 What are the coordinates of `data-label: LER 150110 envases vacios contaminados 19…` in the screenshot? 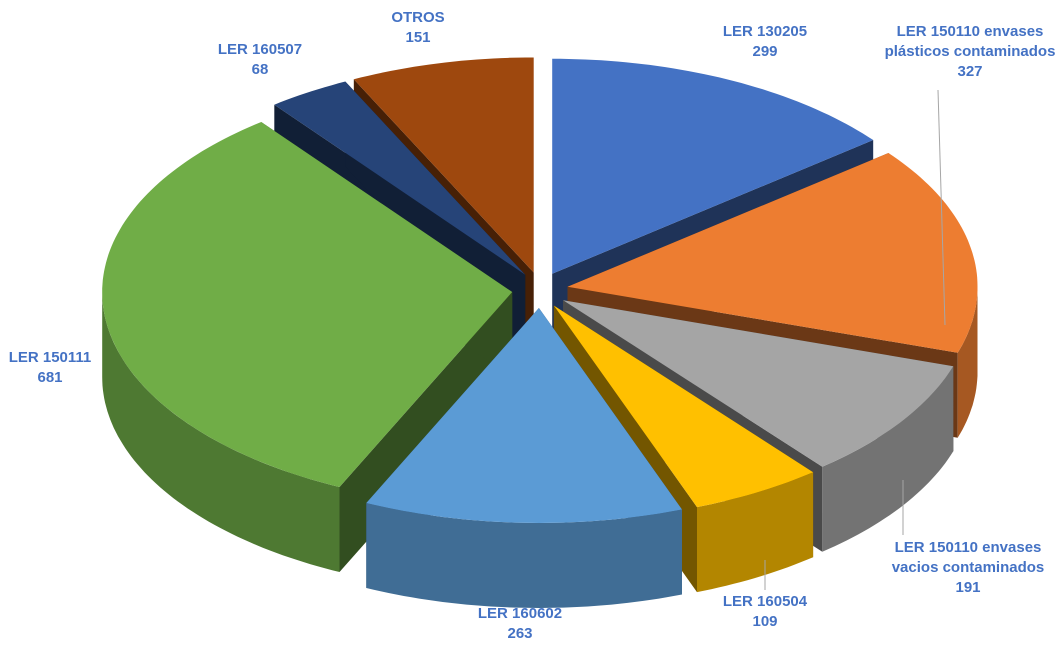 It's located at (966, 568).